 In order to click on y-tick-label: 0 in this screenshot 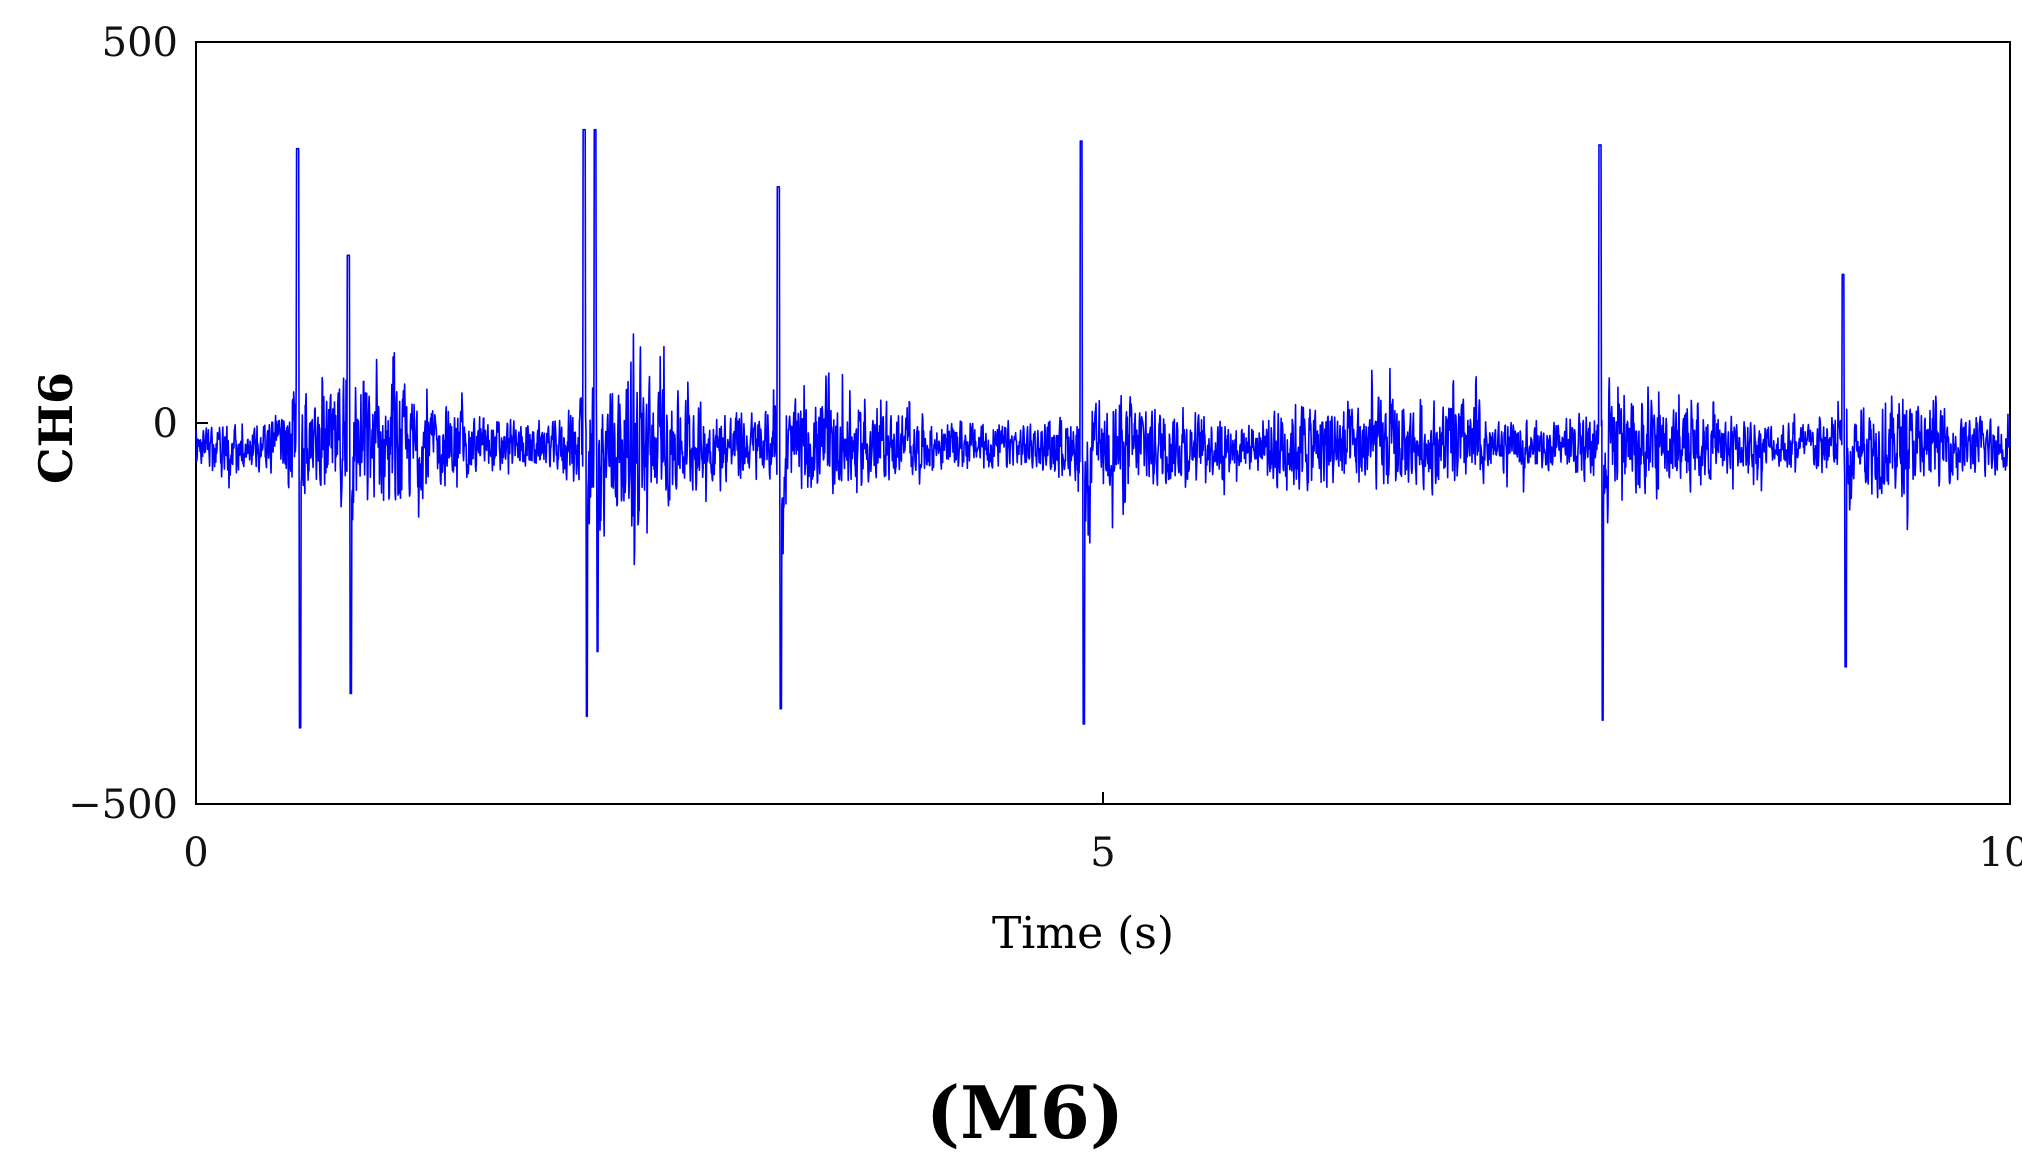, I will do `click(165, 424)`.